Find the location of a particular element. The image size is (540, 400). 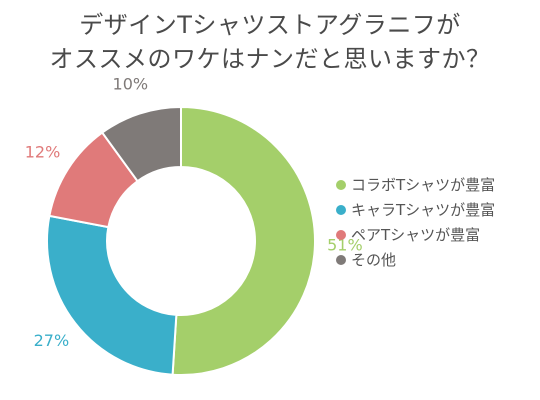

chart-legend: コラボTシャツが豊富 キャラTシャツが豊富 ペアTシャツが豊富 その他 is located at coordinates (415, 222).